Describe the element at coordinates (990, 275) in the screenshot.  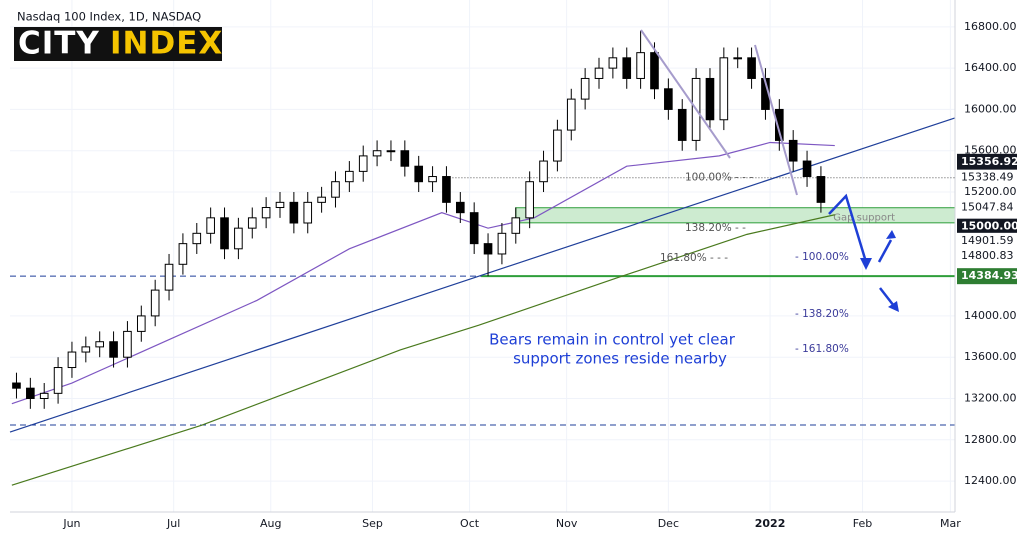
I see `price-label: 14384.93` at that location.